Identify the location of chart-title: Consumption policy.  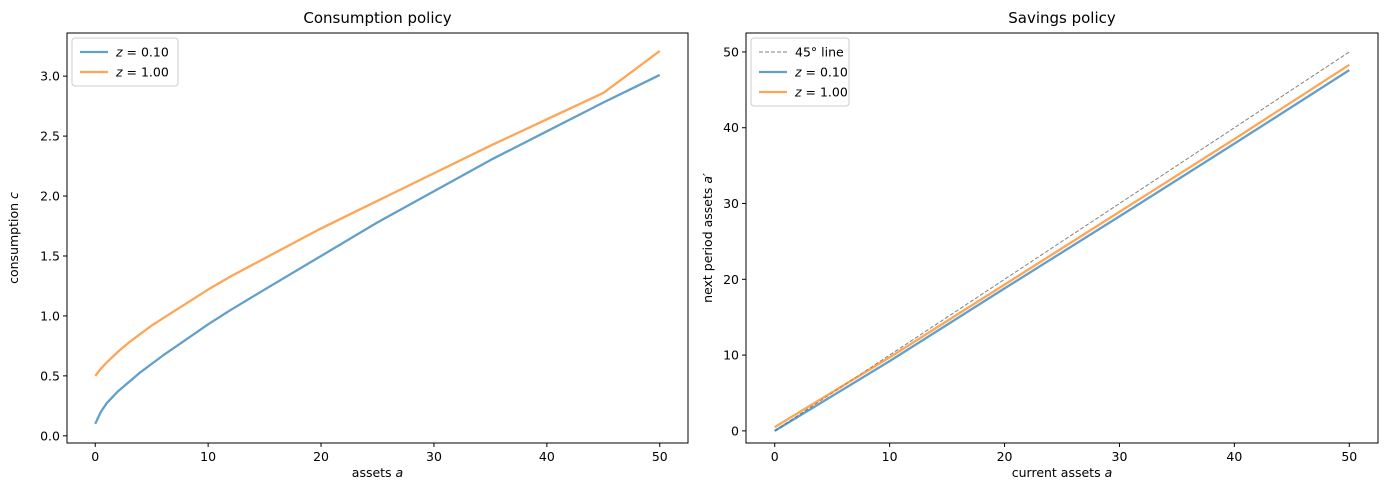
(377, 18).